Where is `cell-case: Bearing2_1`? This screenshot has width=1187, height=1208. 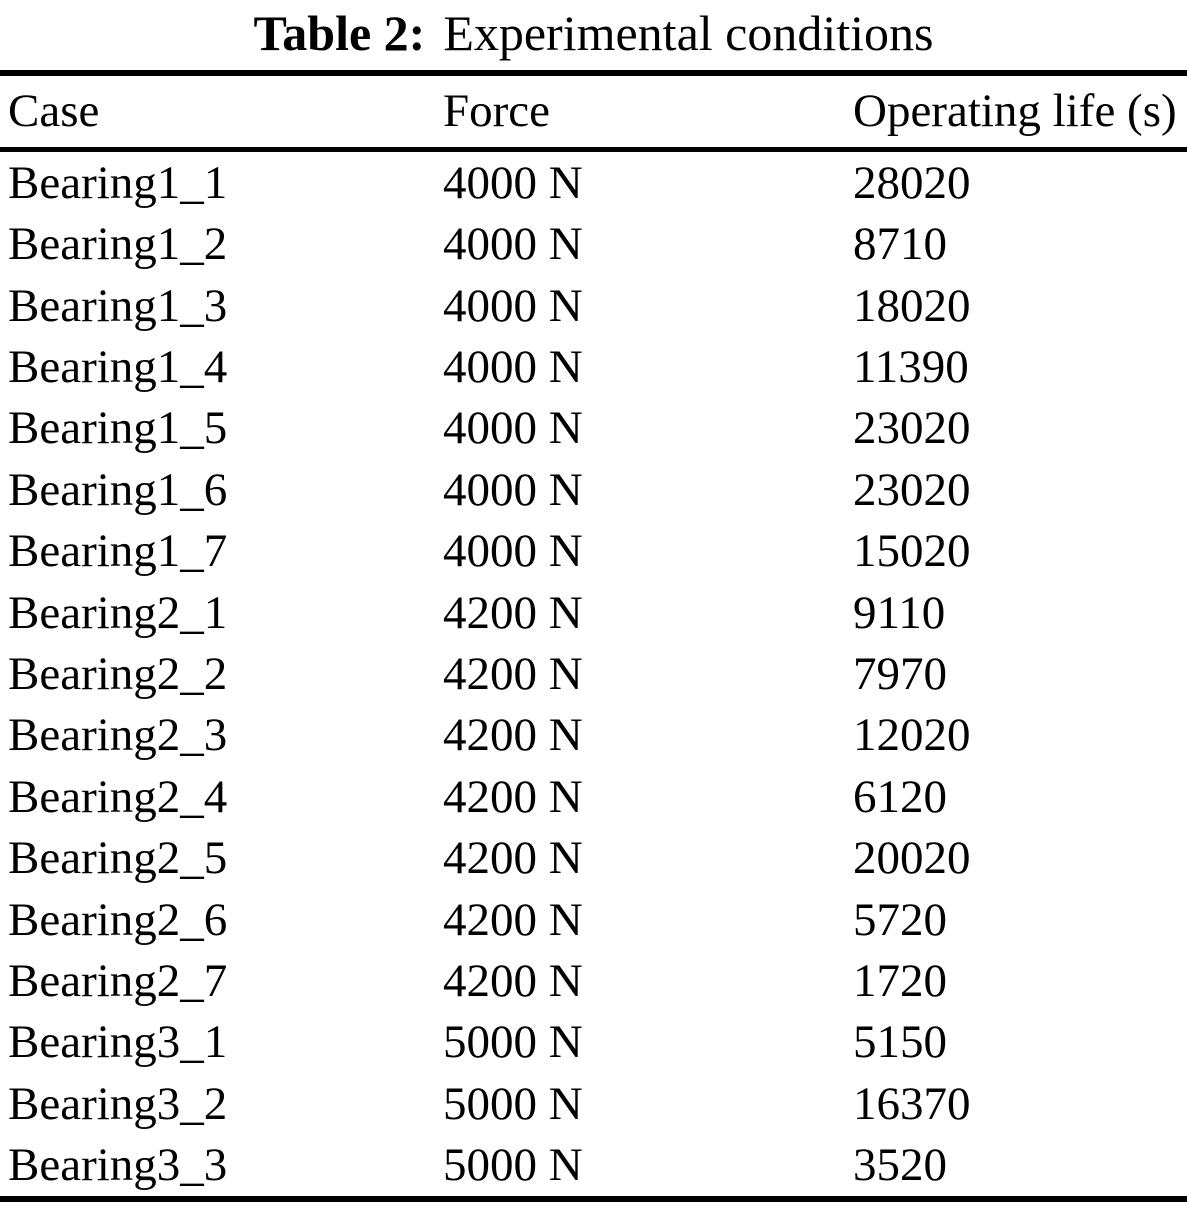
cell-case: Bearing2_1 is located at coordinates (118, 612).